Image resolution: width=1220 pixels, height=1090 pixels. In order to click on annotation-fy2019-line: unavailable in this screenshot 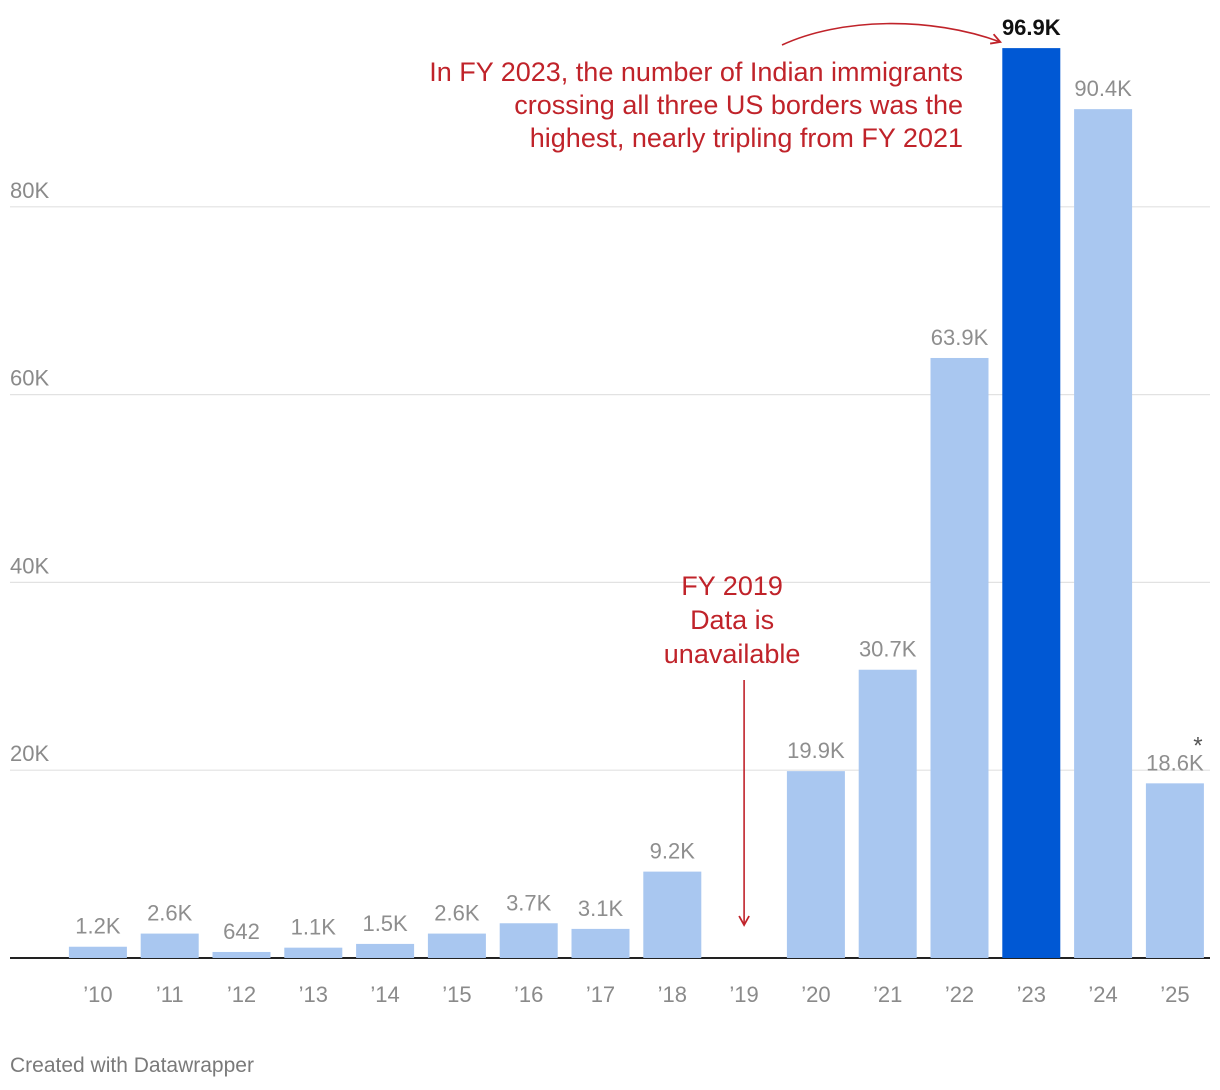, I will do `click(732, 654)`.